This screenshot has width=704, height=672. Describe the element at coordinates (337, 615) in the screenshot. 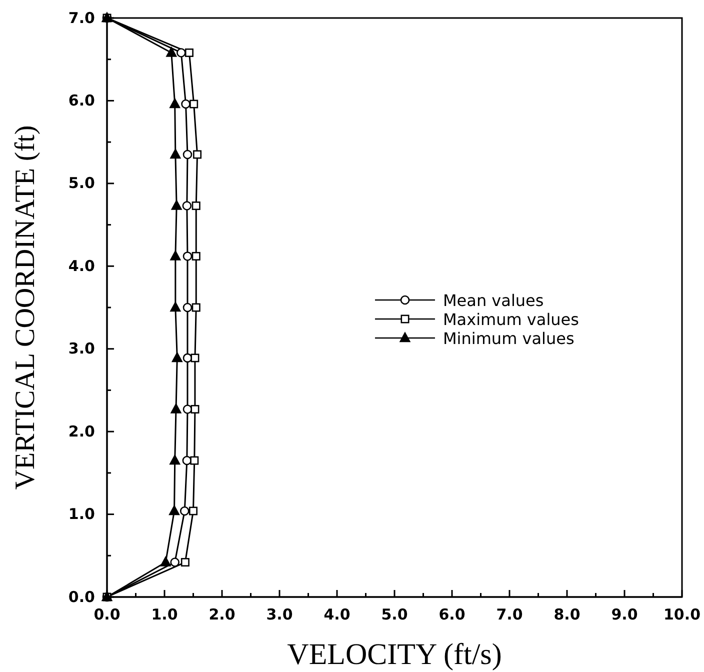

I see `x-tick-label: 4.0` at that location.